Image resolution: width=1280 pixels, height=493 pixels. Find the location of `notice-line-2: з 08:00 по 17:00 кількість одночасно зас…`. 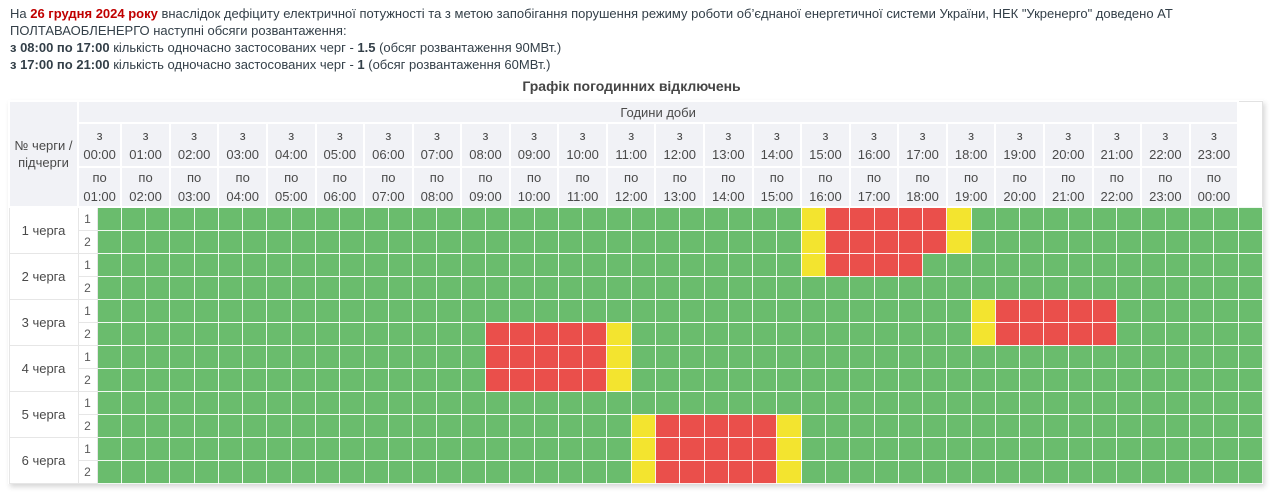

notice-line-2: з 08:00 по 17:00 кількість одночасно зас… is located at coordinates (640, 47).